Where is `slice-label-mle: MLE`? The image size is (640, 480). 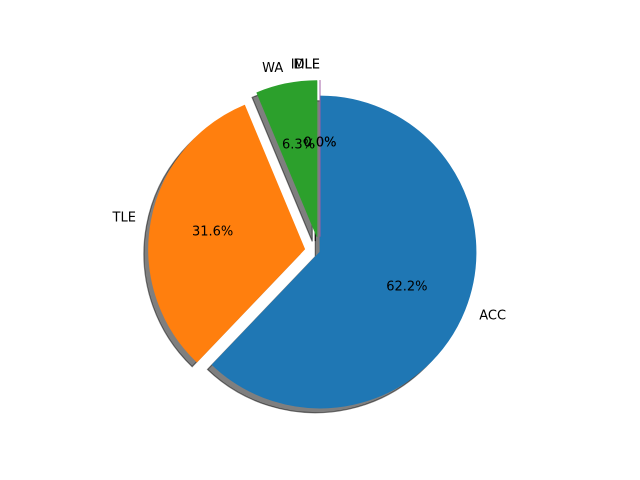 slice-label-mle: MLE is located at coordinates (306, 64).